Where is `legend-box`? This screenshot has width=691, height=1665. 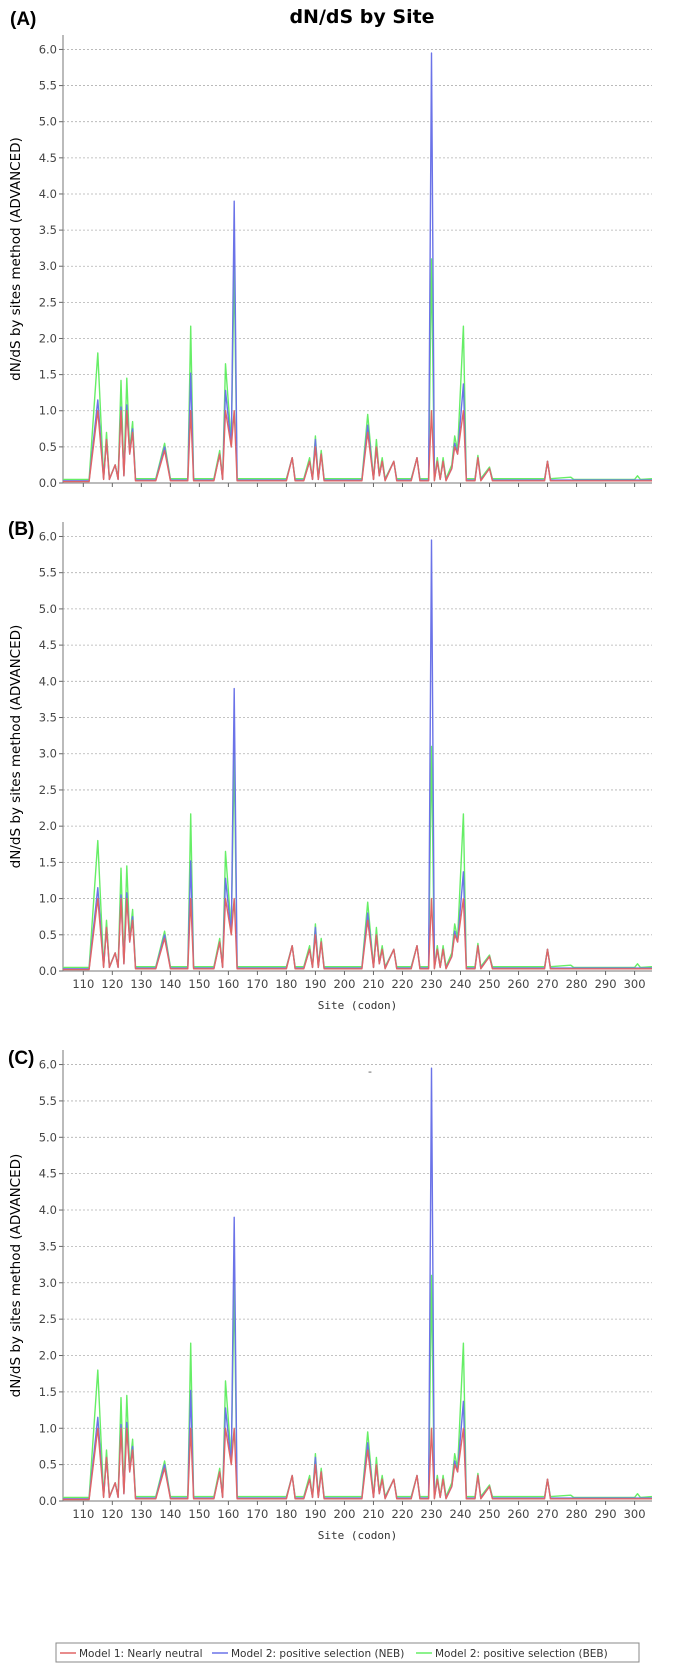 legend-box is located at coordinates (347, 1652).